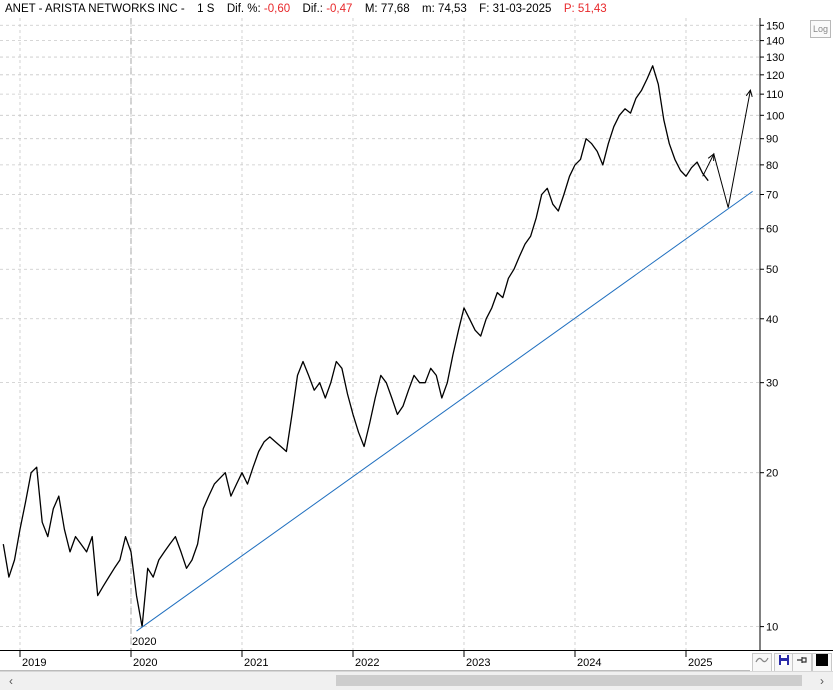  I want to click on floppy-save-icon, so click(784, 662).